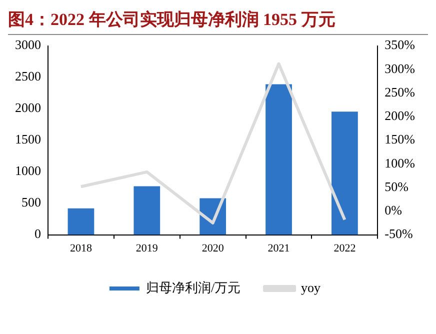 The height and width of the screenshot is (334, 436). I want to click on y-tick-label: 500, so click(31, 202).